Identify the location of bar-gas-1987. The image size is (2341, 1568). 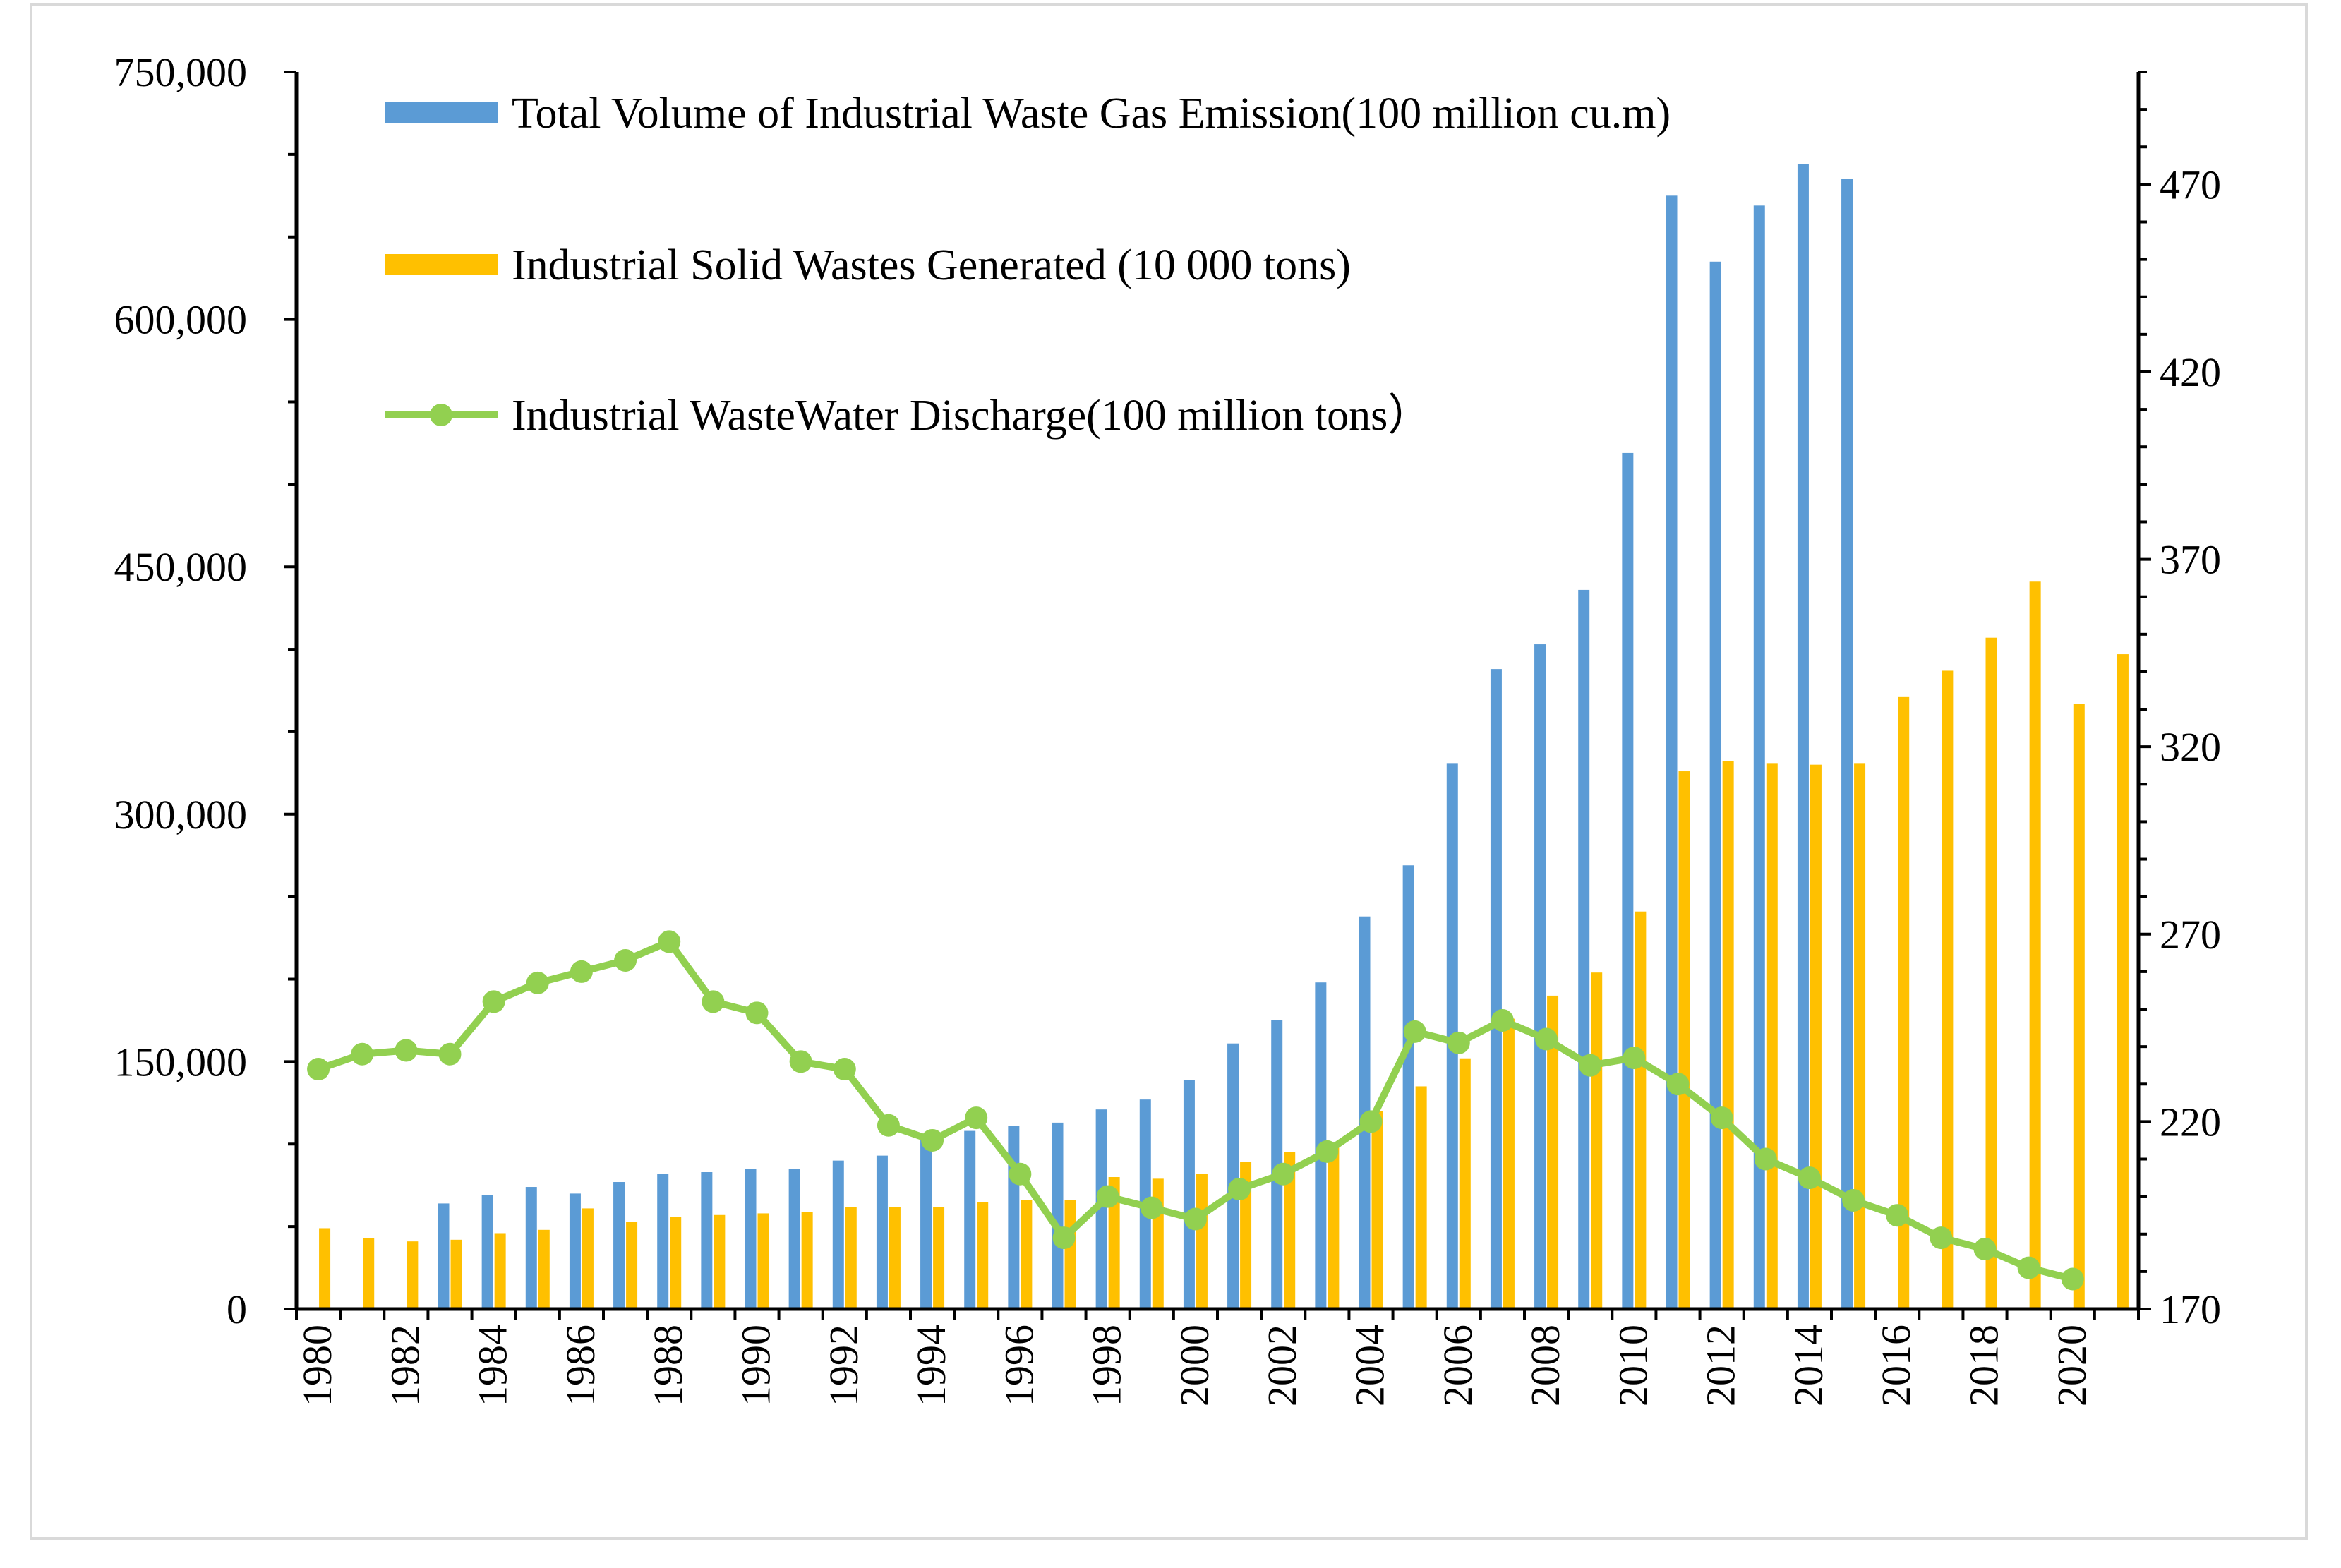
(619, 1245).